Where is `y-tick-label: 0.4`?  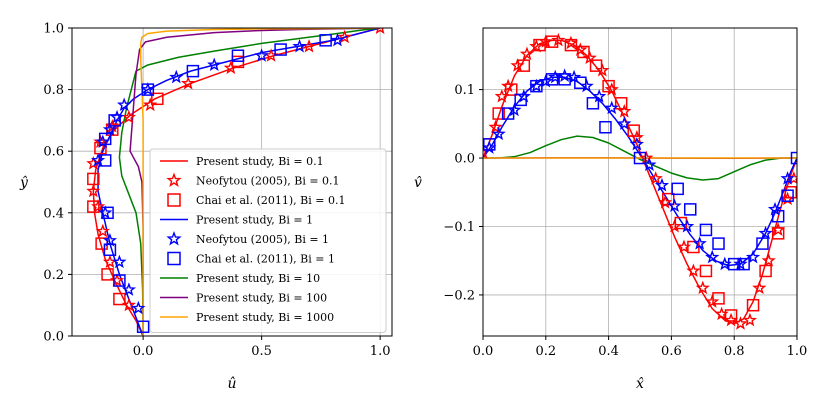 y-tick-label: 0.4 is located at coordinates (53, 213).